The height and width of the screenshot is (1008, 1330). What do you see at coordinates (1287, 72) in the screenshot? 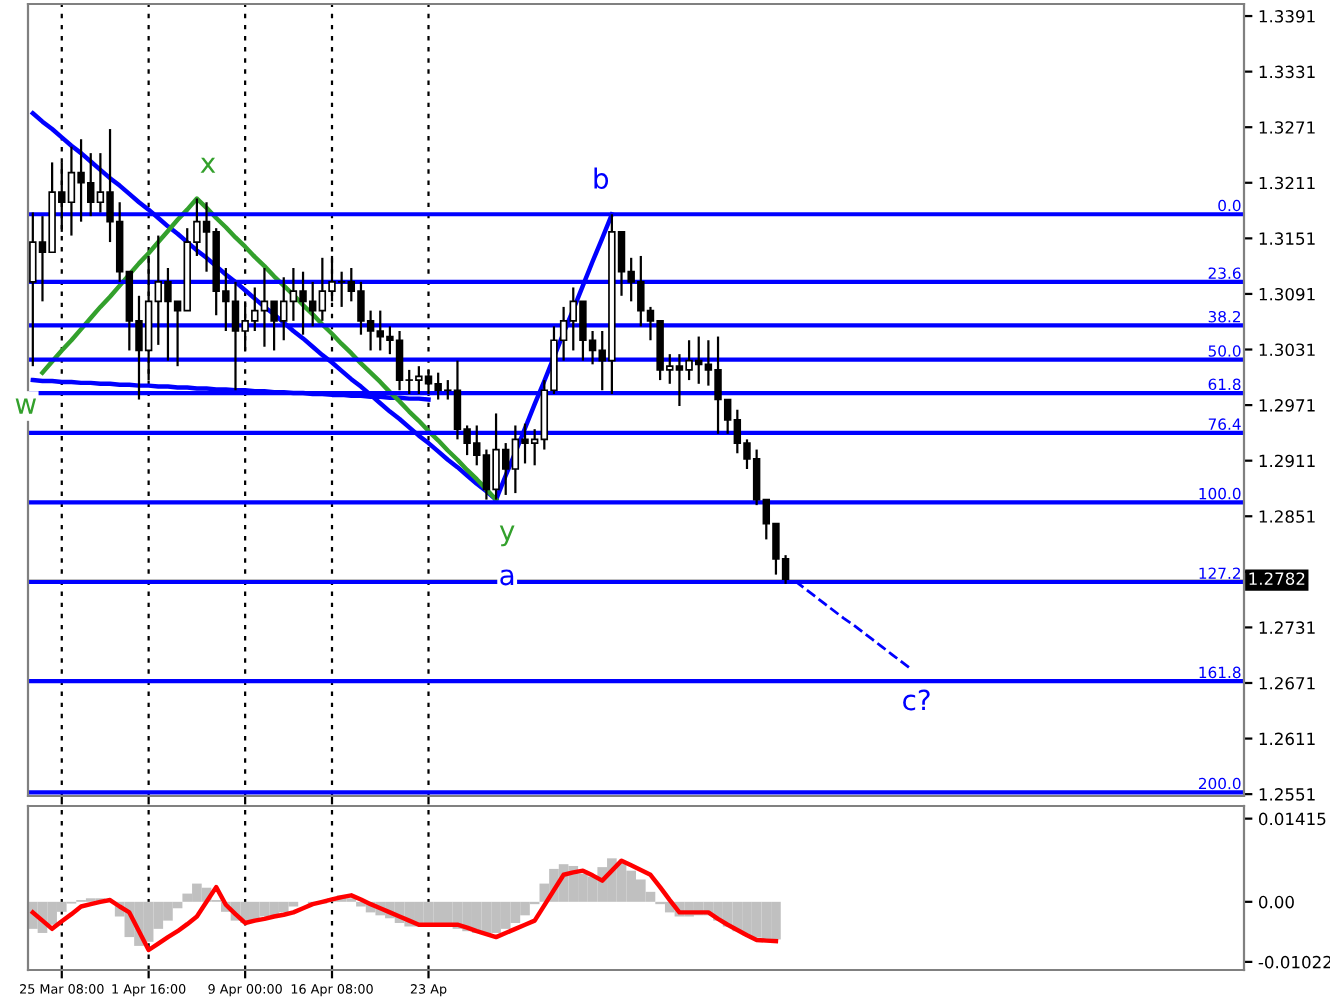
I see `y-tick-label: 1.3331` at bounding box center [1287, 72].